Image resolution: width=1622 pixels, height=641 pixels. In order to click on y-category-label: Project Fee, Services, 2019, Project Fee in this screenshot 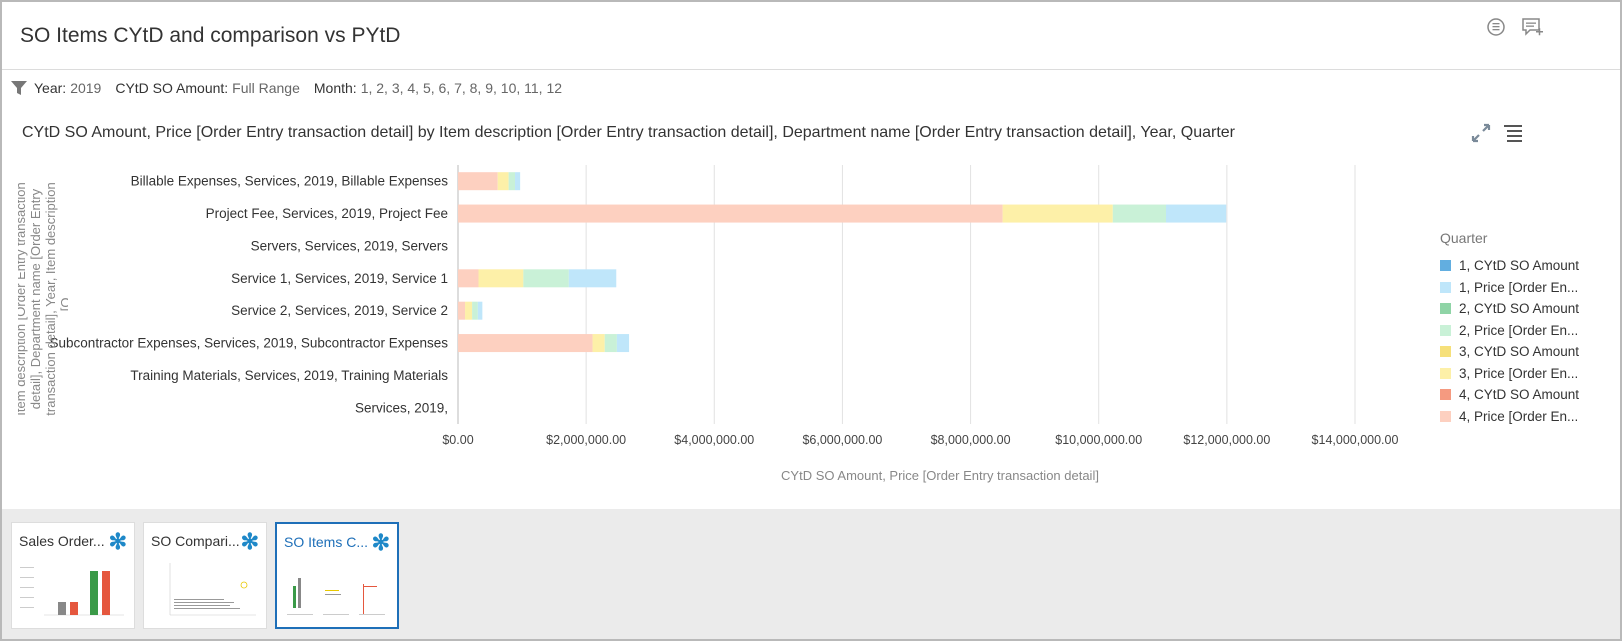, I will do `click(327, 213)`.